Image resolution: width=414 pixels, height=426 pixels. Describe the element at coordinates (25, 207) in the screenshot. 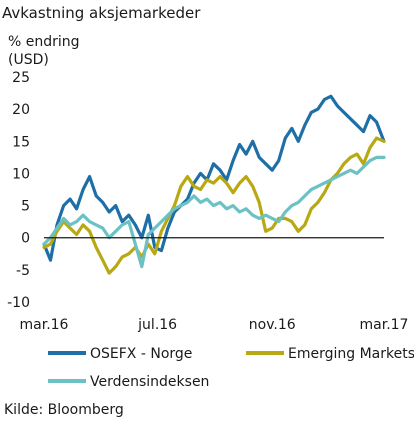

I see `y-tick-label: 5` at that location.